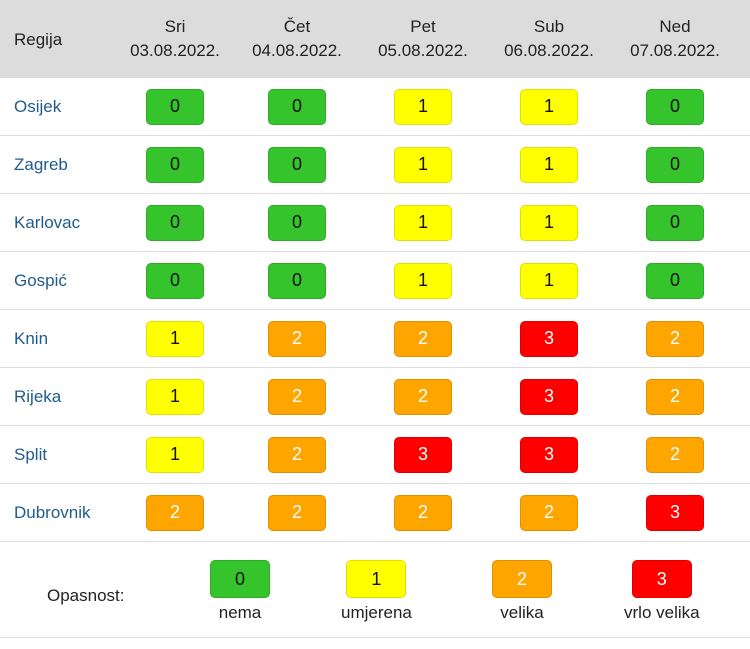 The height and width of the screenshot is (649, 750). What do you see at coordinates (52, 512) in the screenshot?
I see `region-link: Dubrovnik` at bounding box center [52, 512].